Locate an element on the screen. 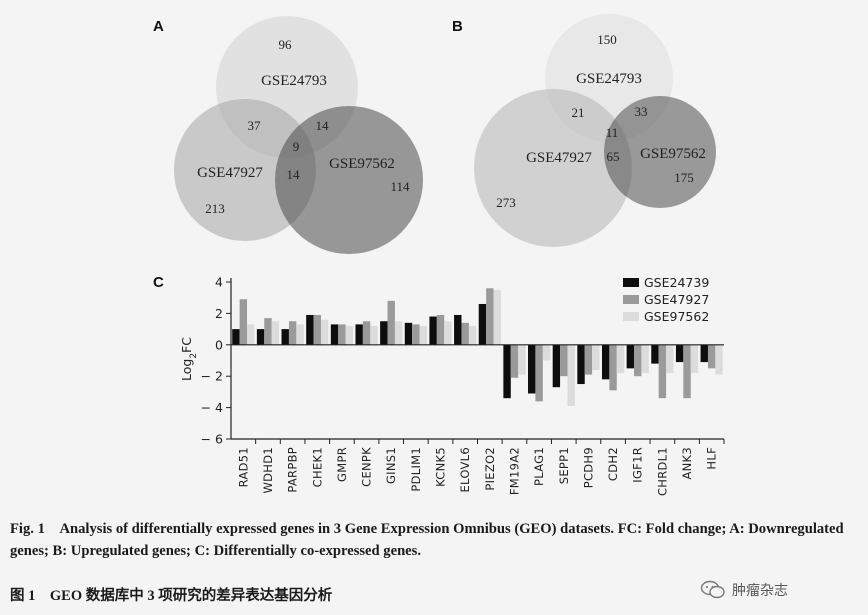 This screenshot has height=615, width=868. x-tick-label-piezo2: PIEZO2 is located at coordinates (490, 469).